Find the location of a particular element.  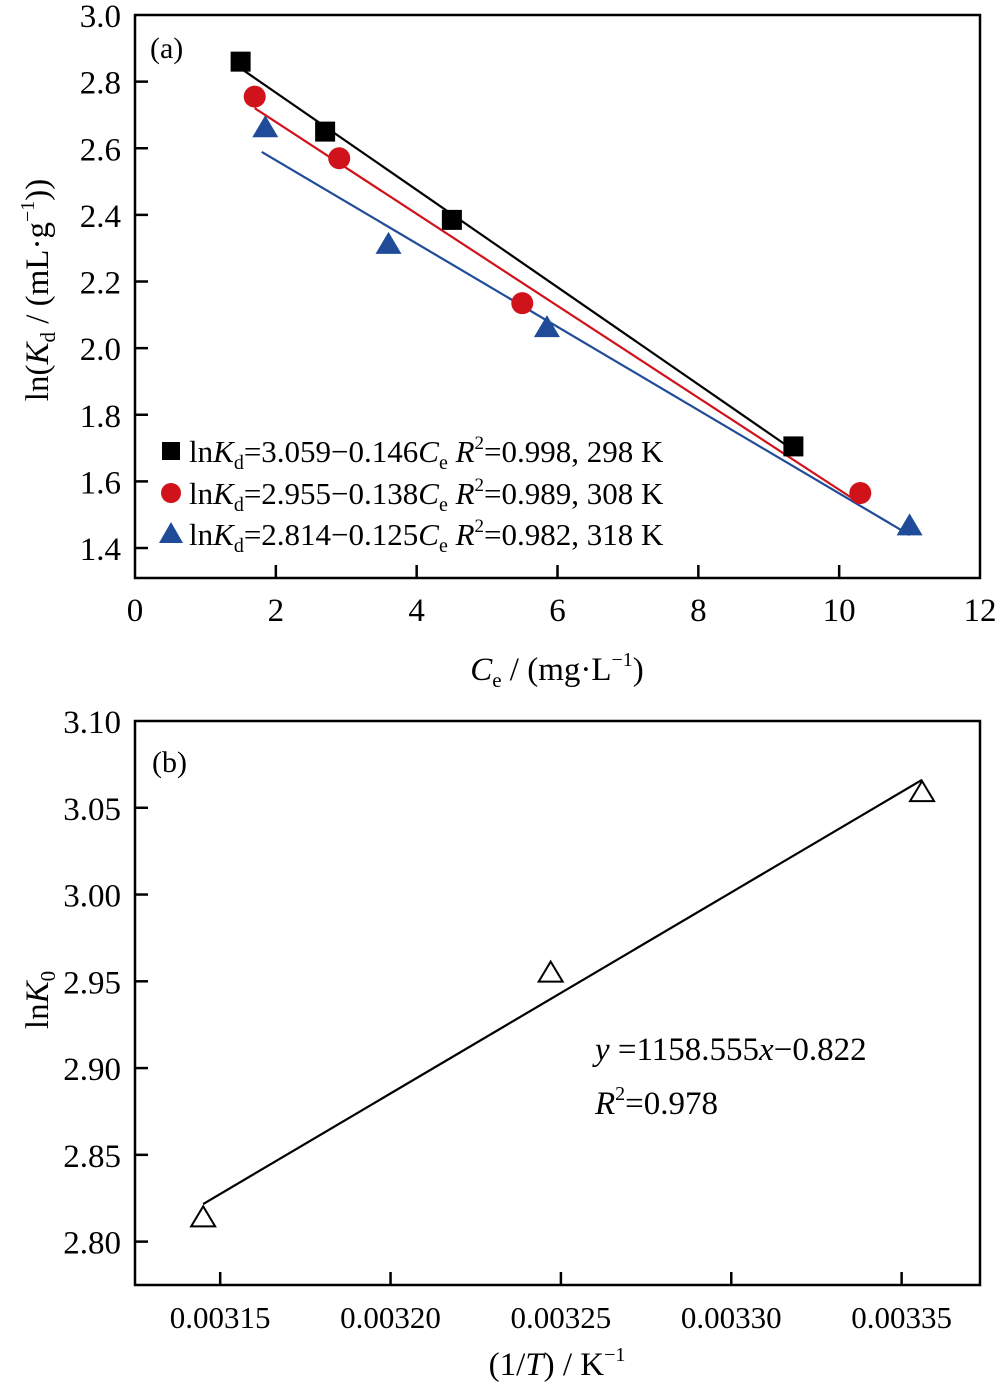

y-tick-label: 3.05 is located at coordinates (92, 810).